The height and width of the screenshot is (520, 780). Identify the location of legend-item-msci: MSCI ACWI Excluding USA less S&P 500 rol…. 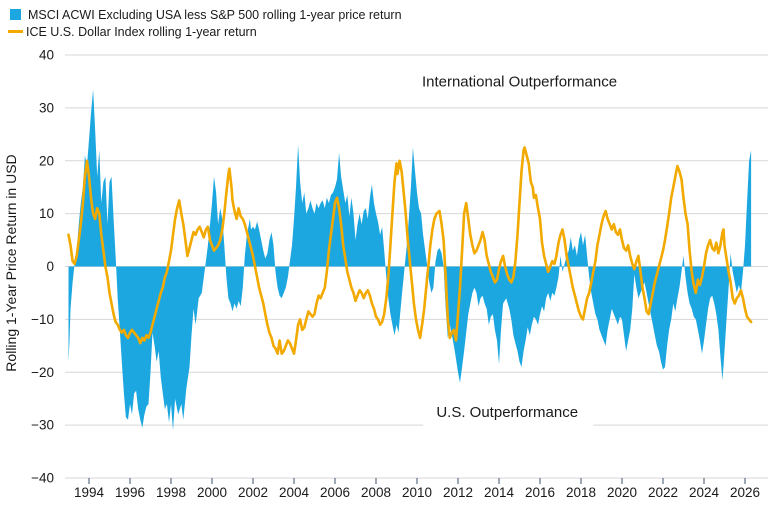
(206, 14).